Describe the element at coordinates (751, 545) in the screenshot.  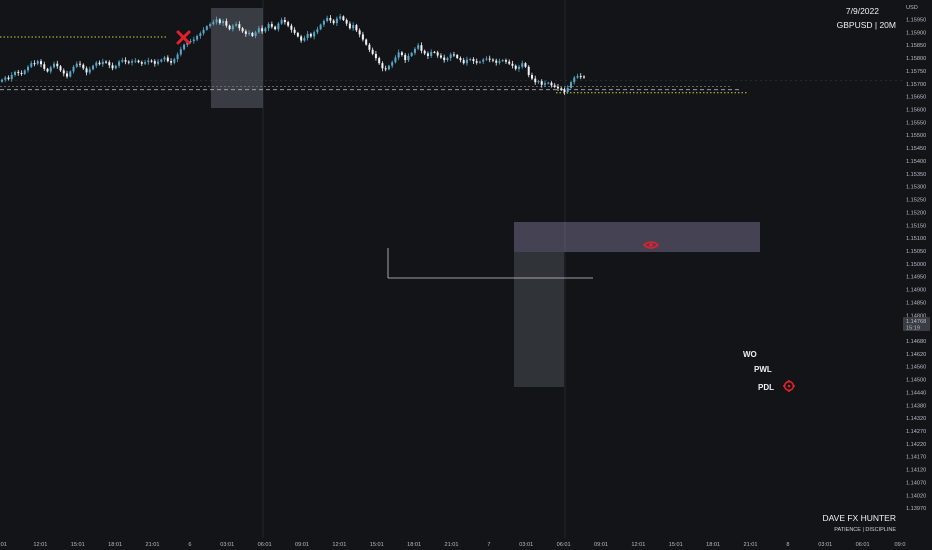
I see `time-tick-label: 21:01` at that location.